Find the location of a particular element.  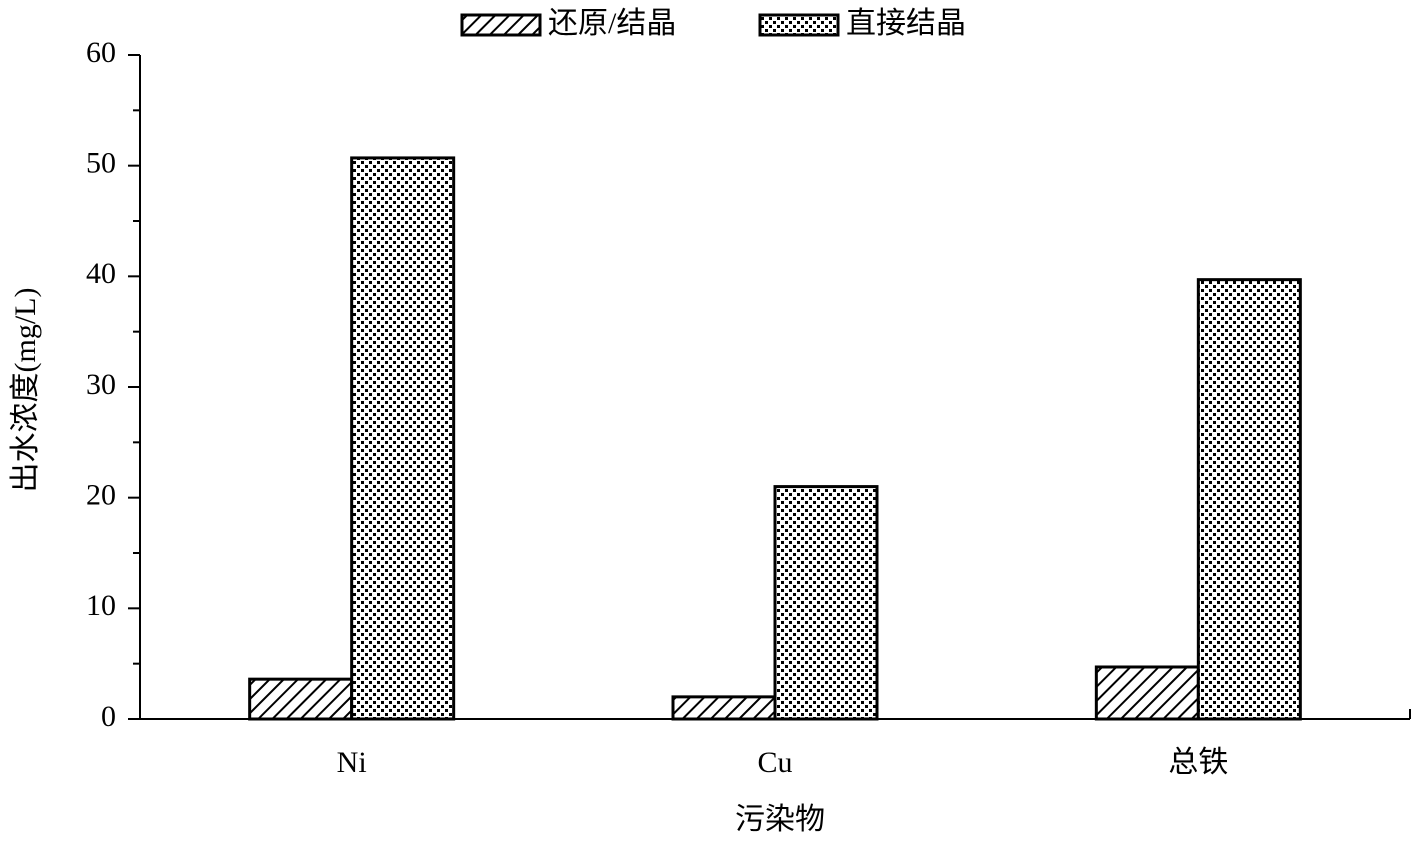

x-tick-label: 总铁 is located at coordinates (1198, 762).